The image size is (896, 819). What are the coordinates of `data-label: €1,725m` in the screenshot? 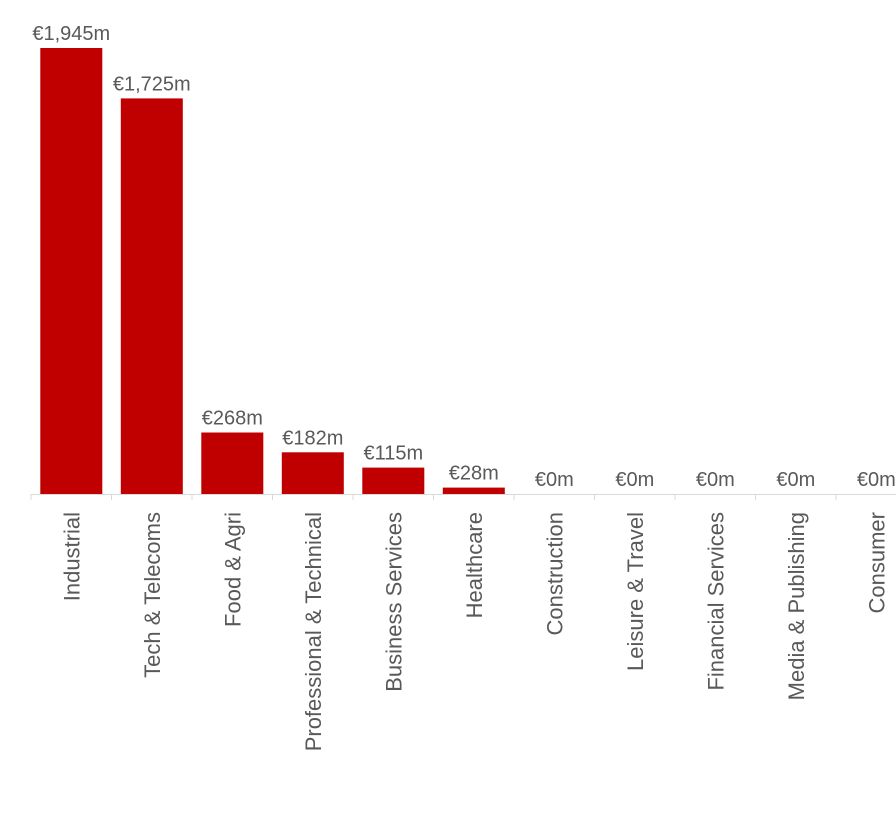 It's located at (152, 84).